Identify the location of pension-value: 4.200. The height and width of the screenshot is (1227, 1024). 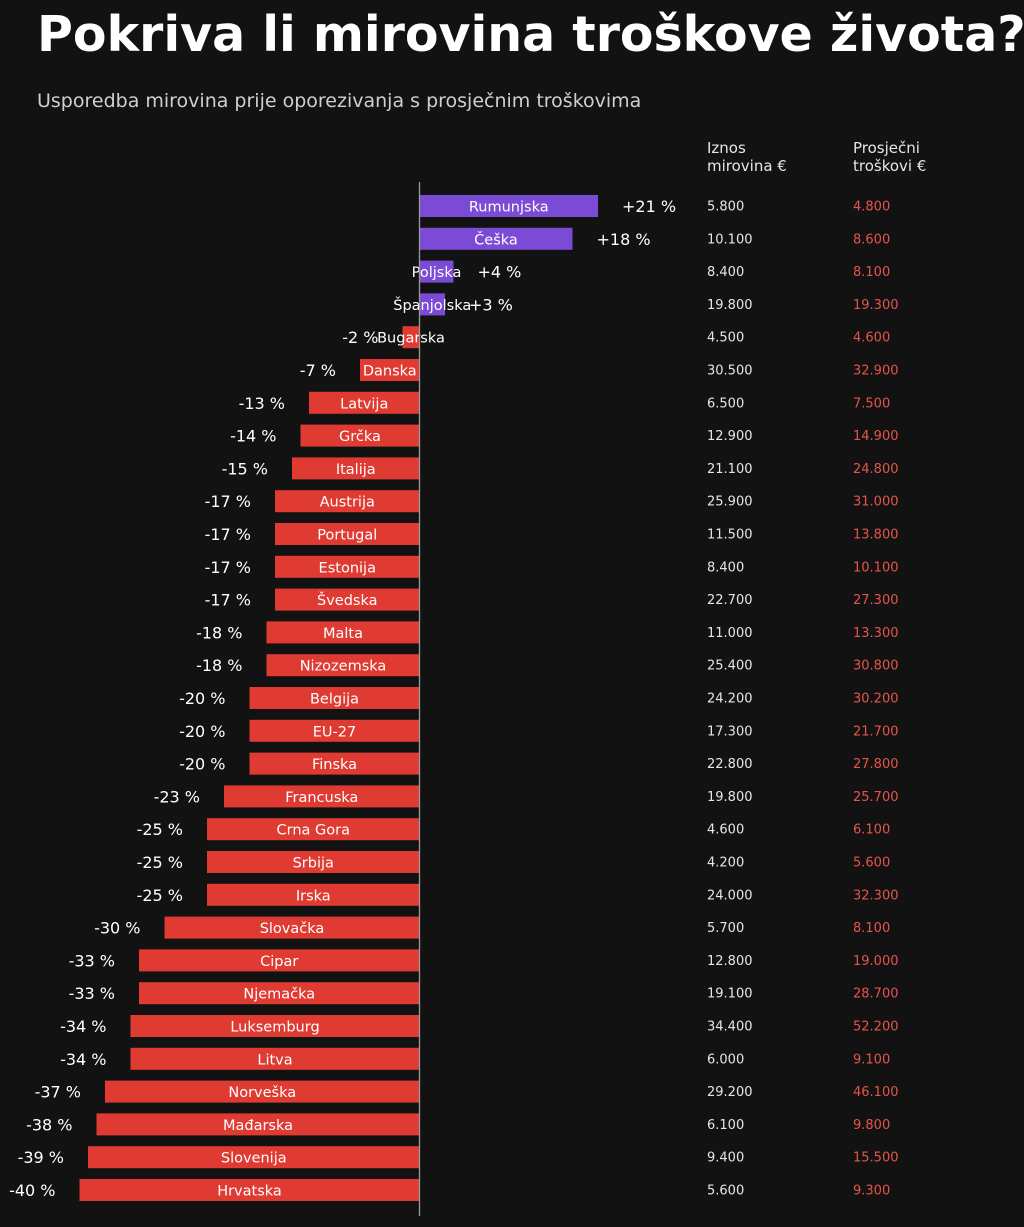
(725, 863).